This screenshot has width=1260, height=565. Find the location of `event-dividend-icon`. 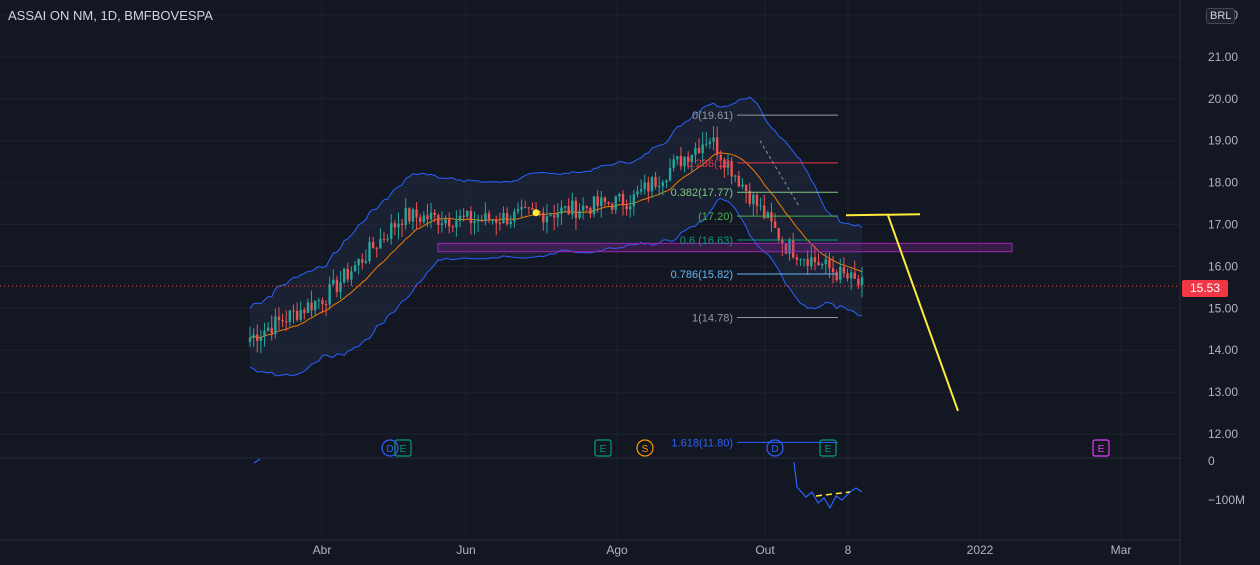

event-dividend-icon is located at coordinates (775, 448).